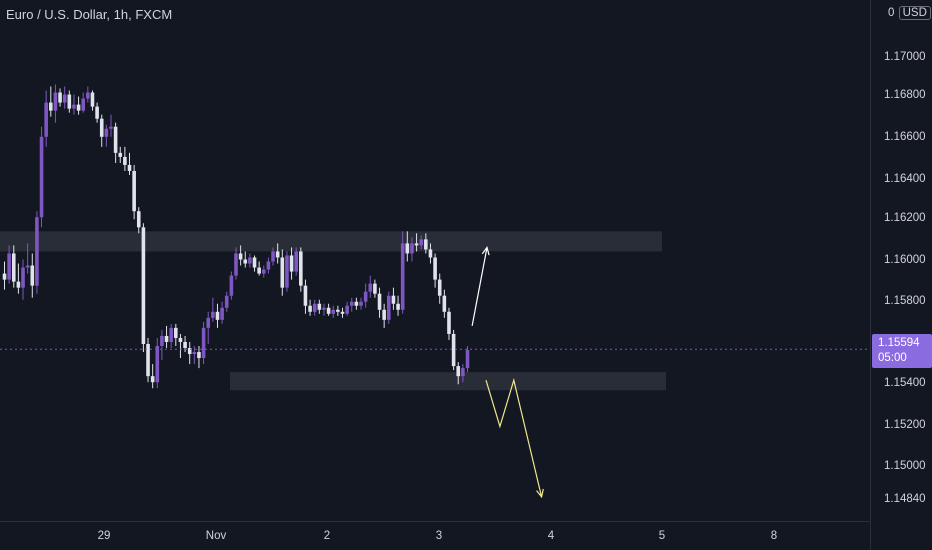 This screenshot has height=550, width=932. Describe the element at coordinates (216, 536) in the screenshot. I see `x-tick: Nov` at that location.